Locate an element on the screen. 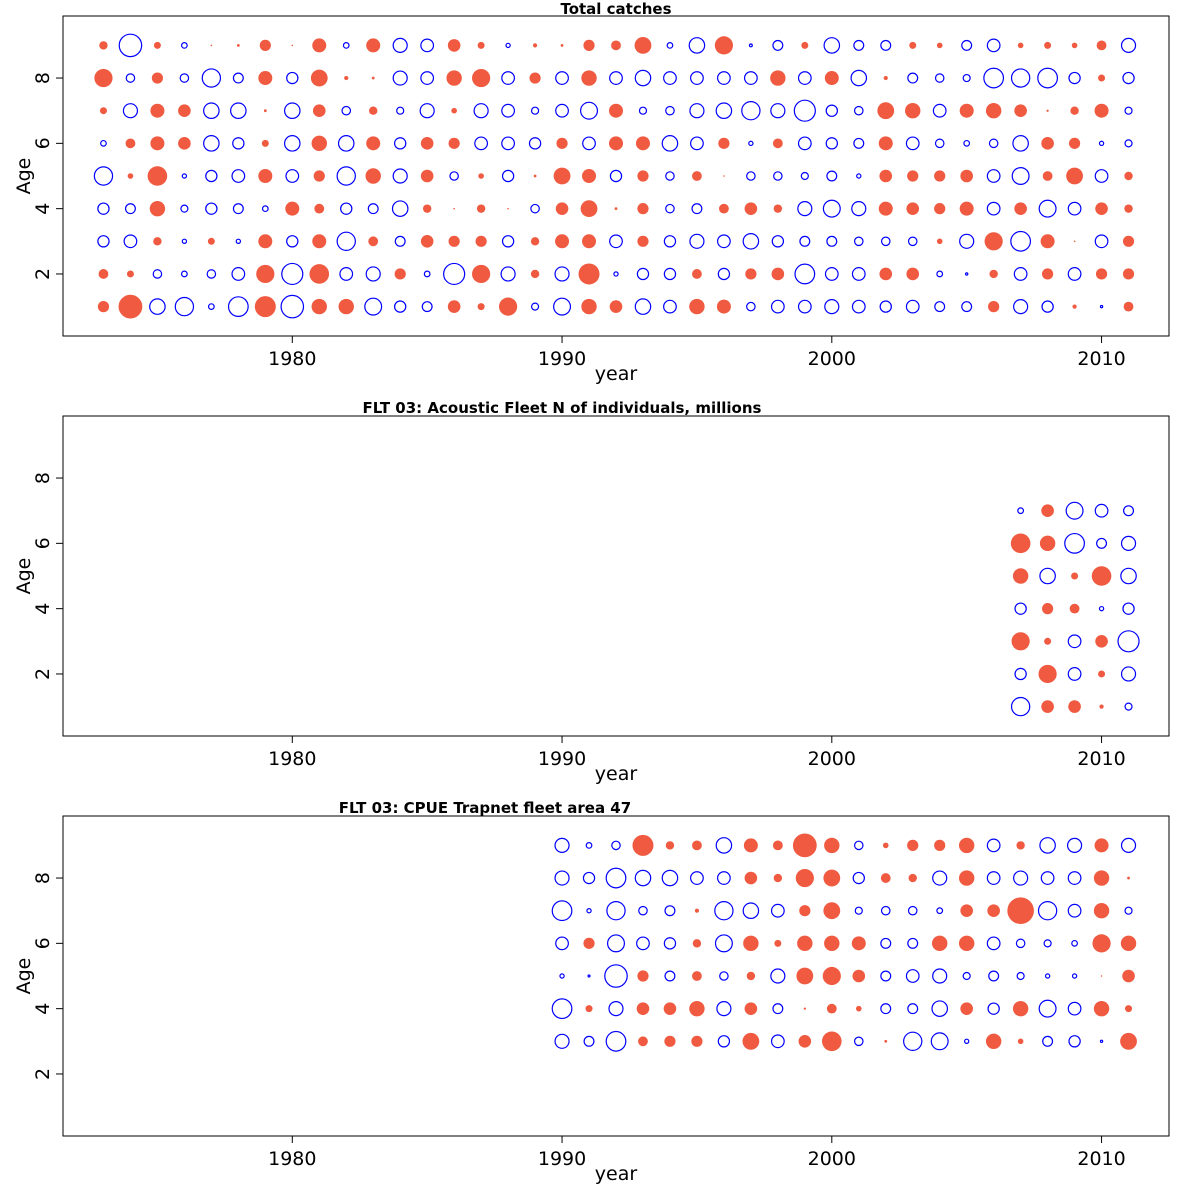 The image size is (1200, 1200). y-axis-label: Age is located at coordinates (24, 176).